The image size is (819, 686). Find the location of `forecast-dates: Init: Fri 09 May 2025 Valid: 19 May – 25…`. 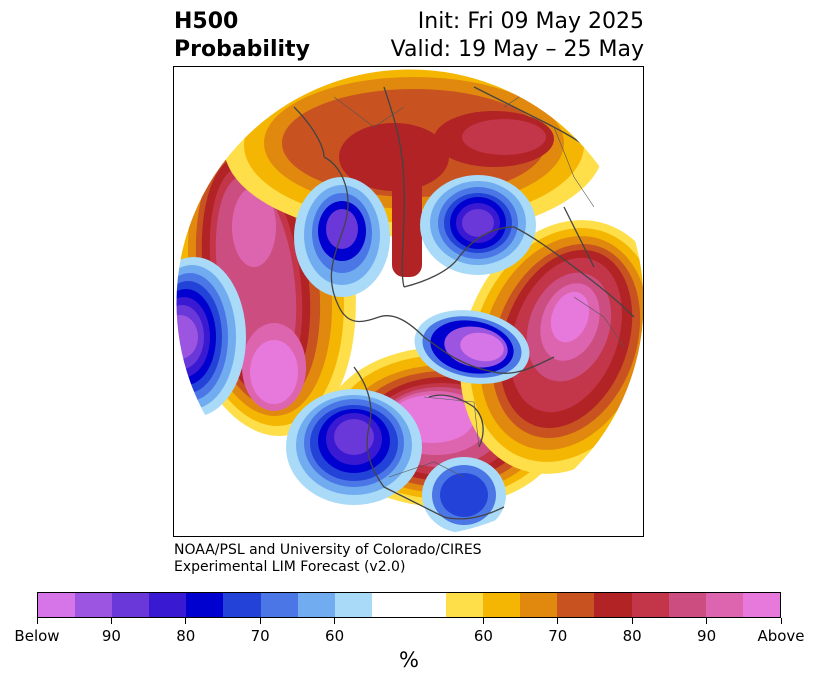

forecast-dates: Init: Fri 09 May 2025 Valid: 19 May – 25… is located at coordinates (517, 36).